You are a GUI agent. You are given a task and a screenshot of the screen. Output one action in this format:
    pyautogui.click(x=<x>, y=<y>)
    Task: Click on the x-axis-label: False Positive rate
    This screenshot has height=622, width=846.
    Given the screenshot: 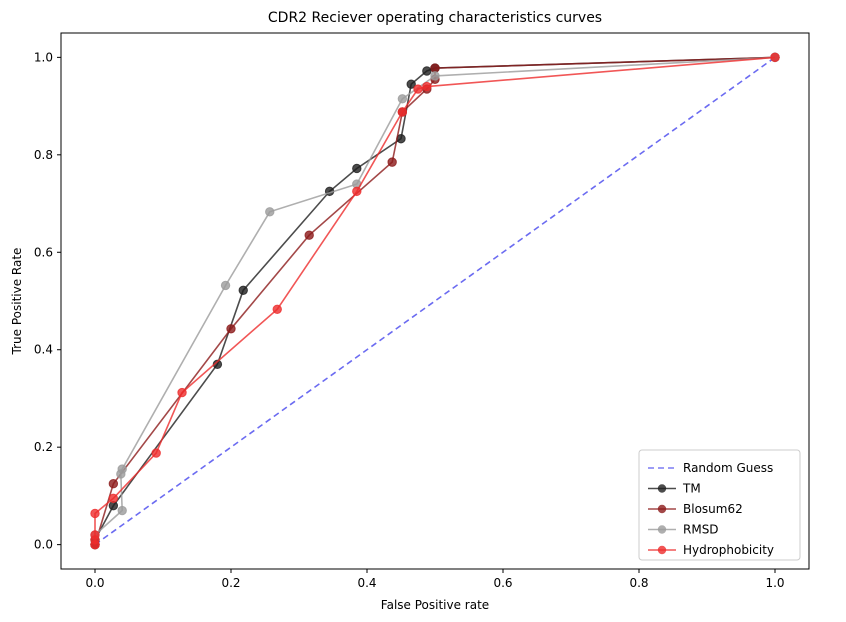 What is the action you would take?
    pyautogui.click(x=435, y=605)
    